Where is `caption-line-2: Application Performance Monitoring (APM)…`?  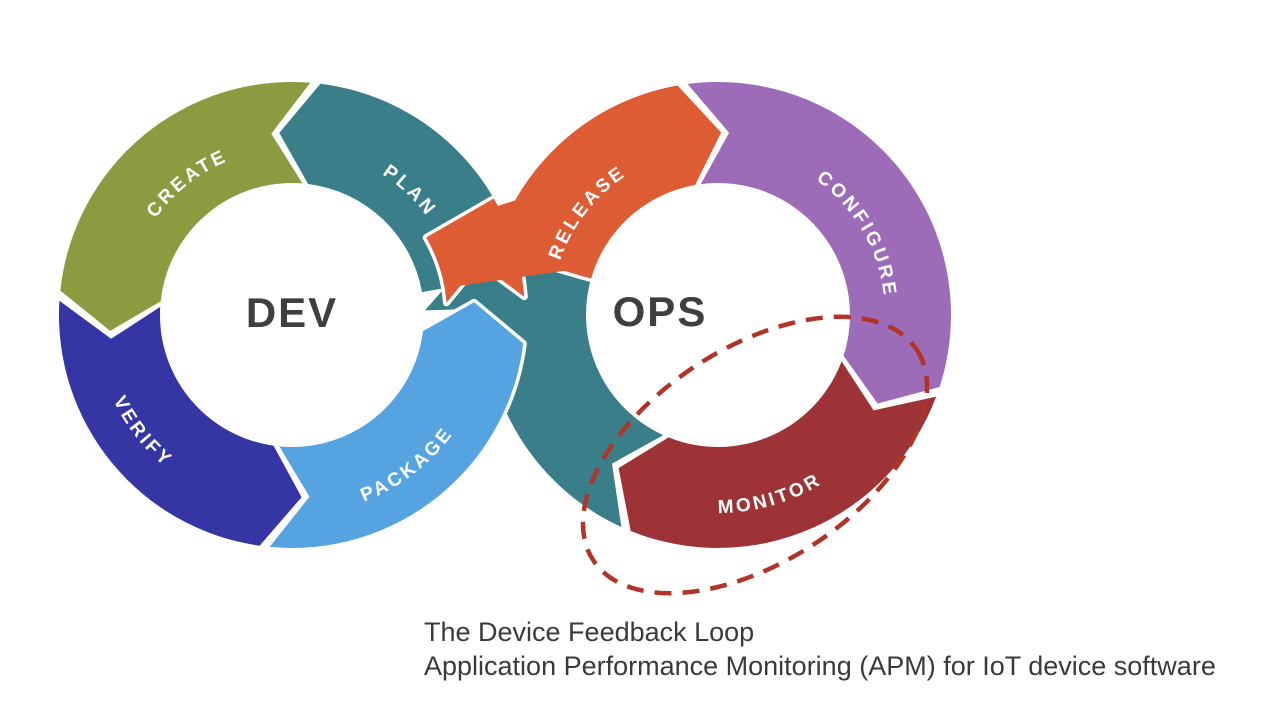 caption-line-2: Application Performance Monitoring (APM)… is located at coordinates (820, 666).